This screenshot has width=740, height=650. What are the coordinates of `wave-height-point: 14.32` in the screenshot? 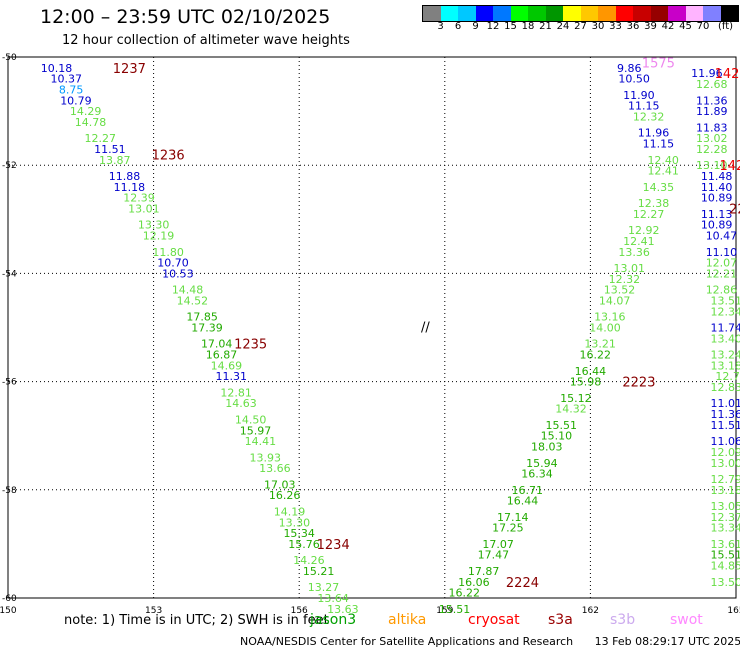 It's located at (571, 409).